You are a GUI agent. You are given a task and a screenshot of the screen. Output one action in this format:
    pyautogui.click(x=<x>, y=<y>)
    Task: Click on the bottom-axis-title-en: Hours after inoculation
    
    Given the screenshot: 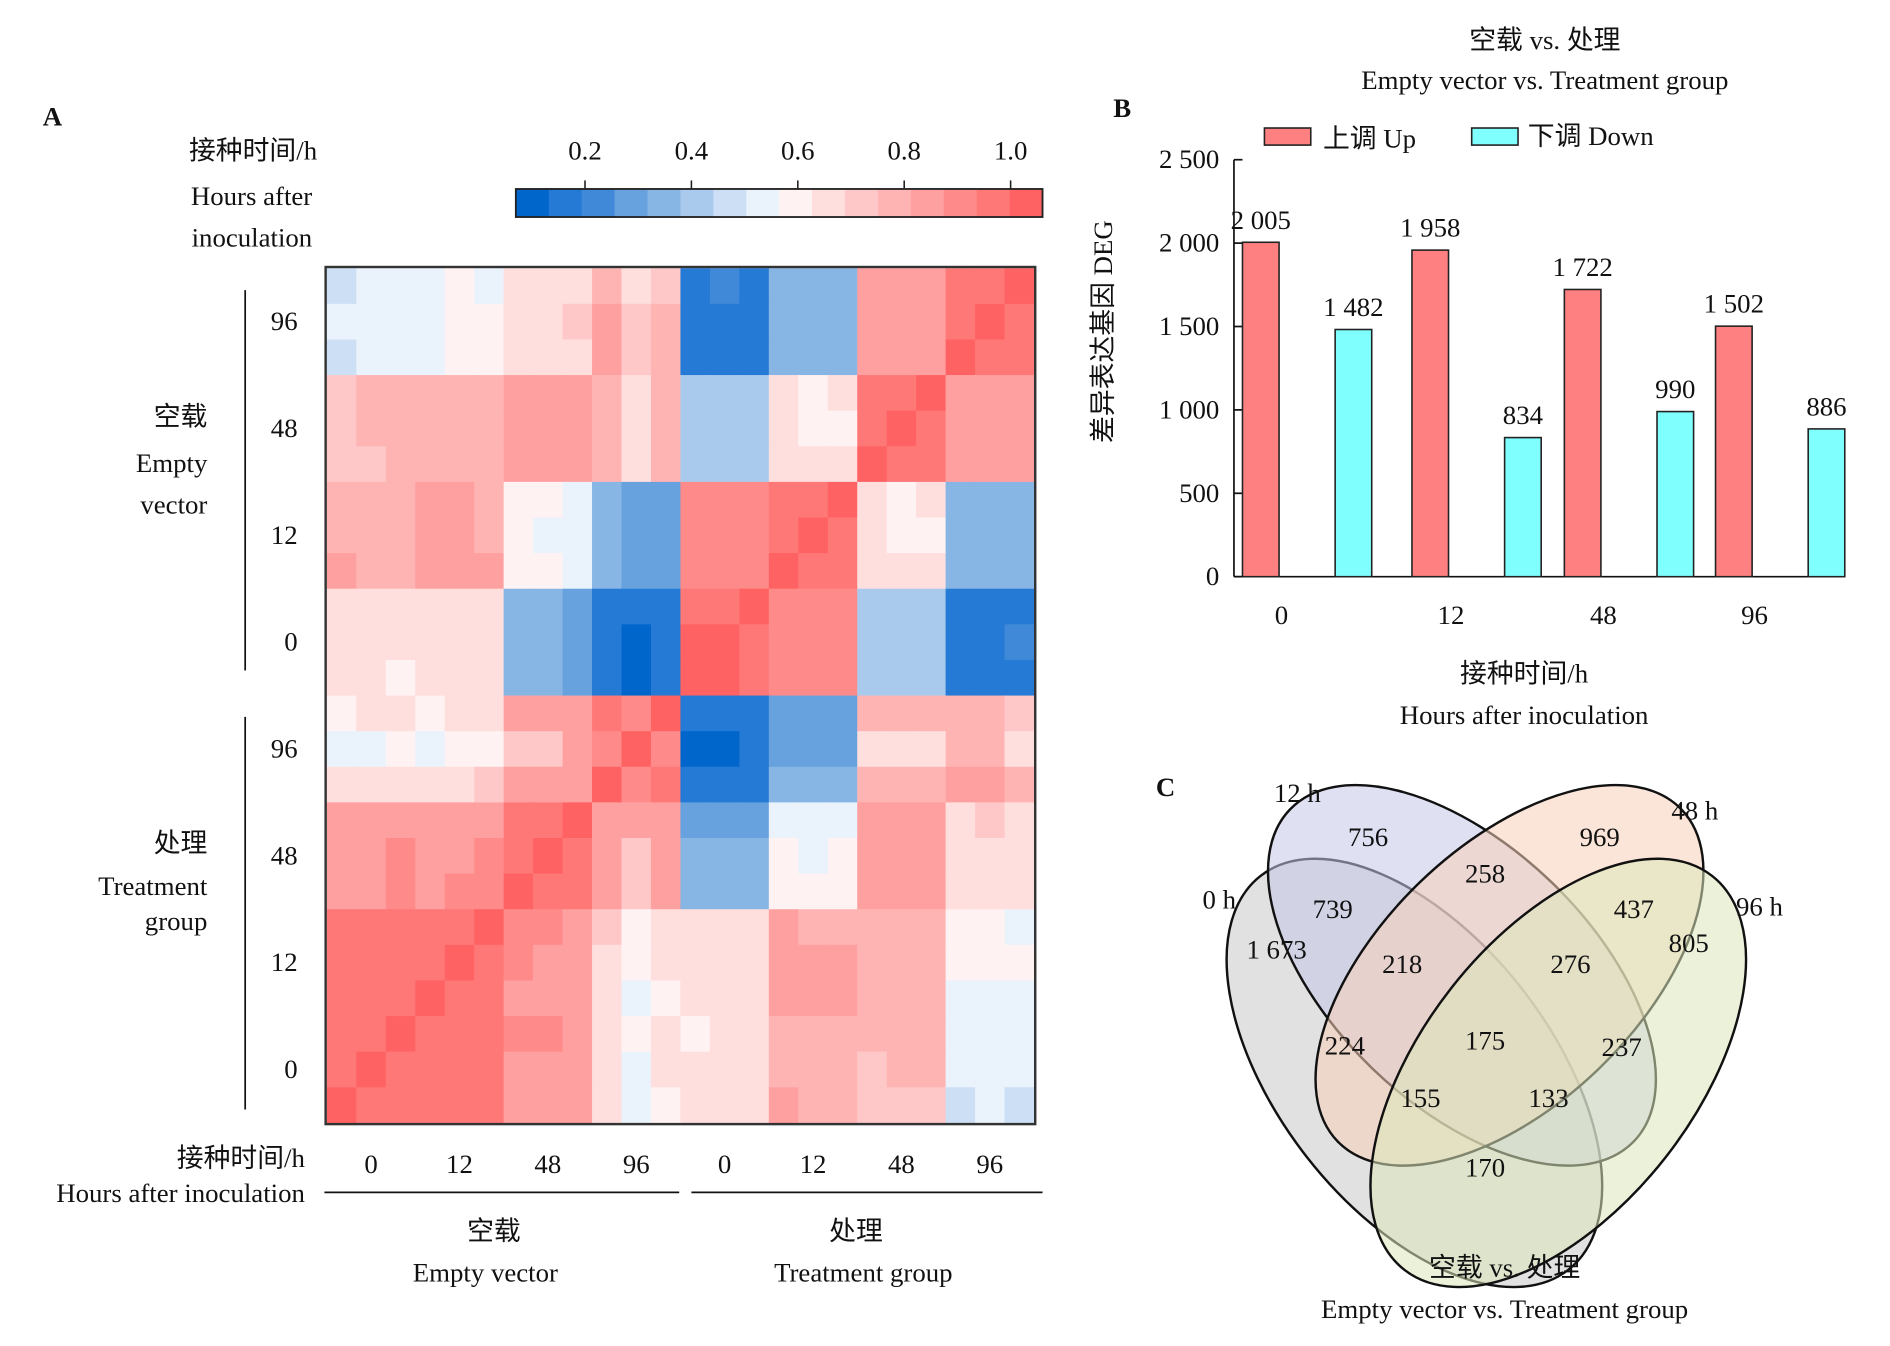 What is the action you would take?
    pyautogui.click(x=180, y=1193)
    